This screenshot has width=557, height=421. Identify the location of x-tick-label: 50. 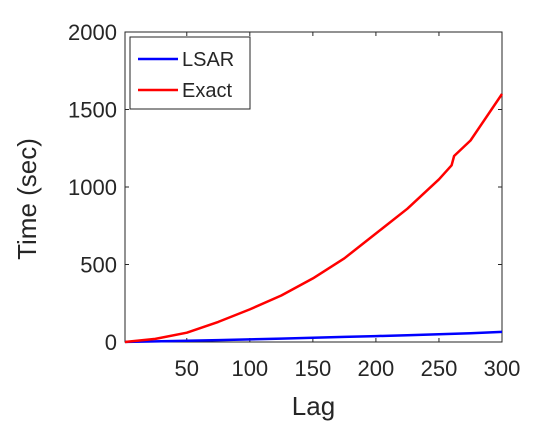
(187, 368).